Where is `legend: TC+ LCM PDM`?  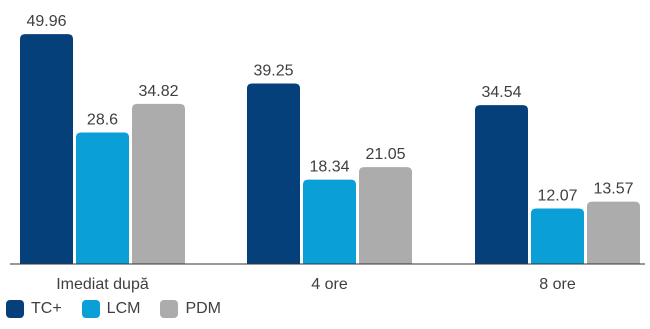
legend: TC+ LCM PDM is located at coordinates (113, 309).